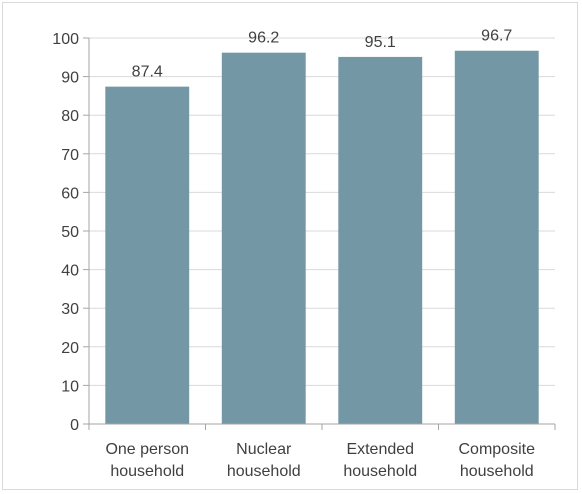  Describe the element at coordinates (70, 116) in the screenshot. I see `y-tick-label: 80` at that location.